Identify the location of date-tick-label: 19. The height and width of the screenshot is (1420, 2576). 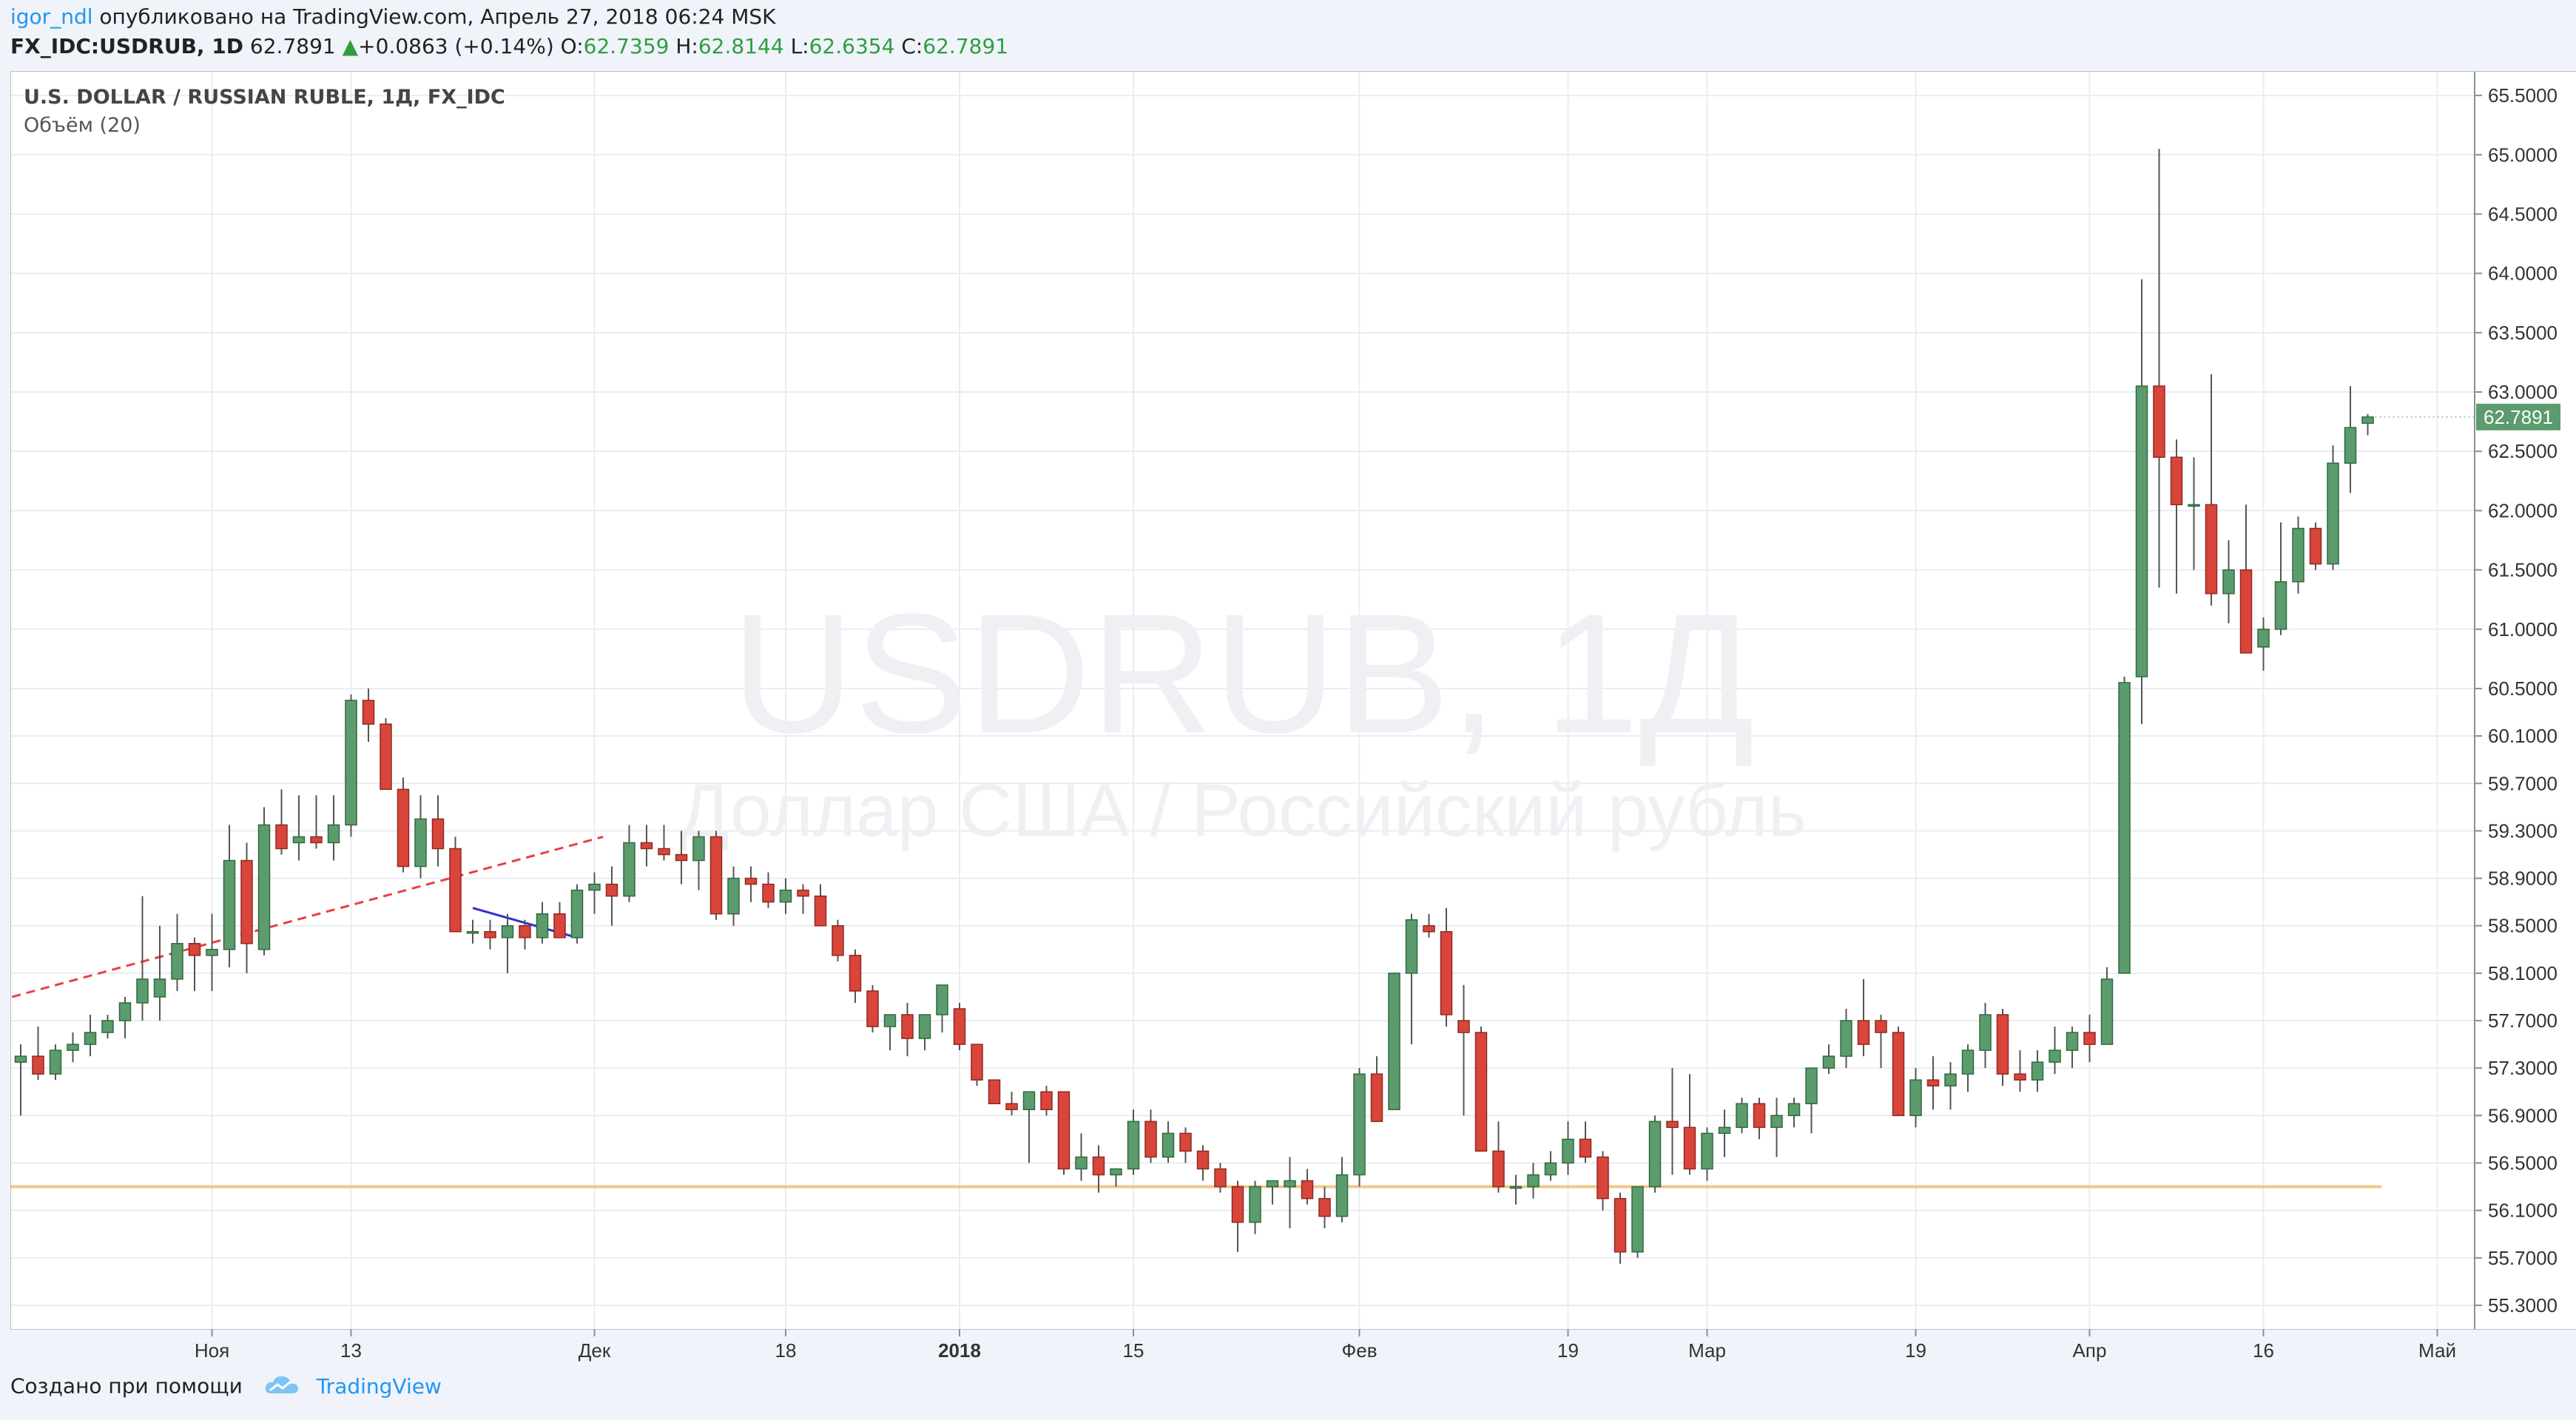
(1568, 1350).